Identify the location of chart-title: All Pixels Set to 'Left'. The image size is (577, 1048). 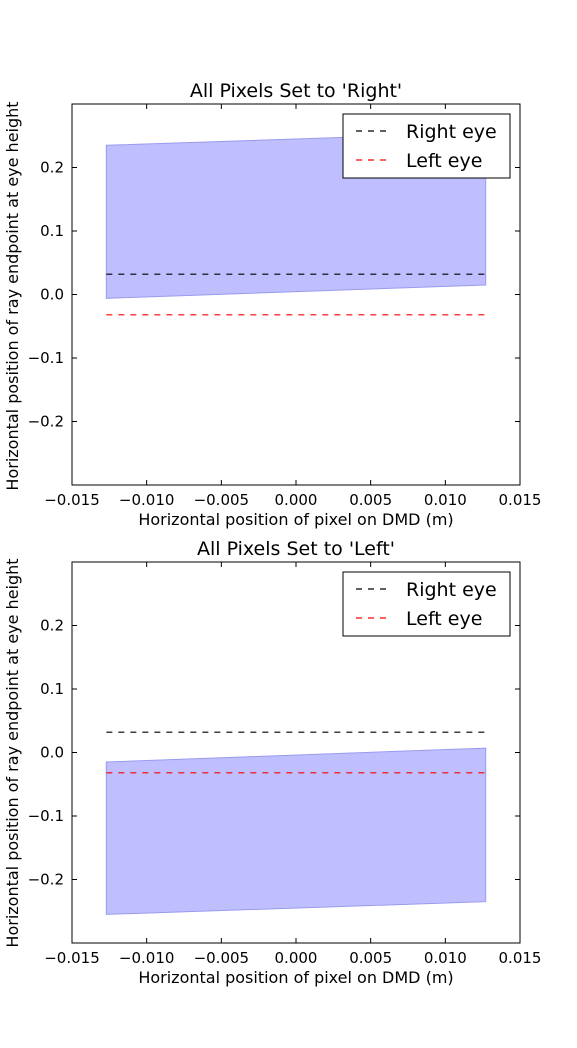
(296, 549).